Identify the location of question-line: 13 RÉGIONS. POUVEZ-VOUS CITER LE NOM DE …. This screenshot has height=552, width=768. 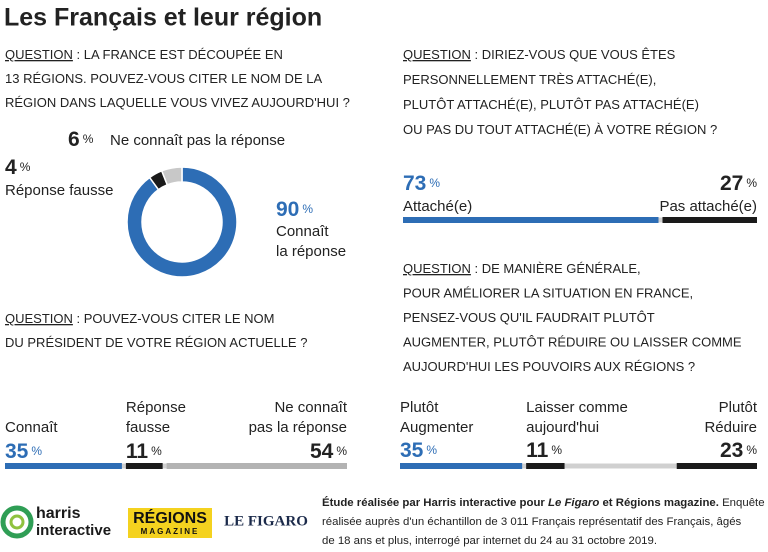
(163, 78).